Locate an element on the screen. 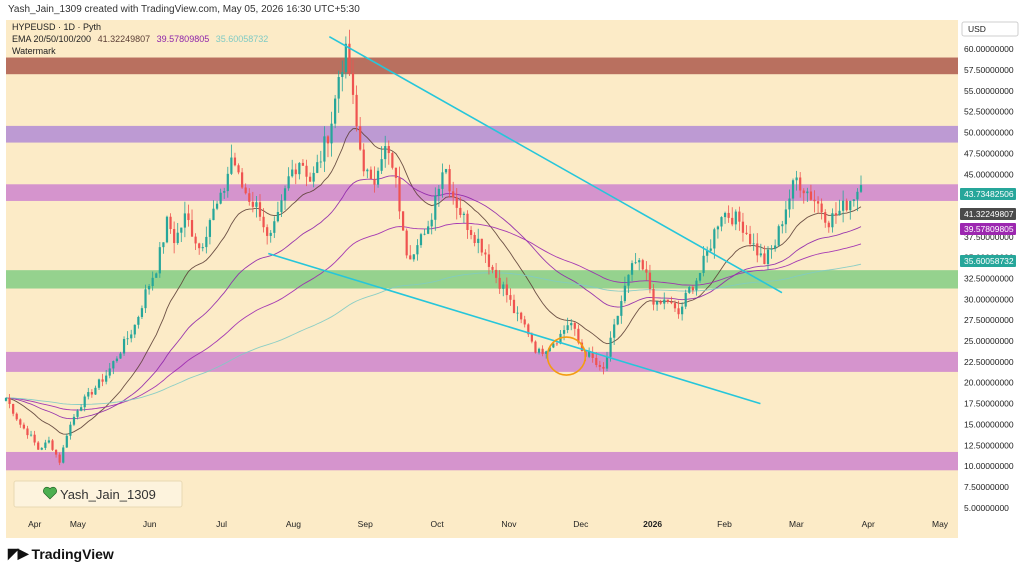 The image size is (1024, 574). y-tick-label: 27.50000000 is located at coordinates (989, 320).